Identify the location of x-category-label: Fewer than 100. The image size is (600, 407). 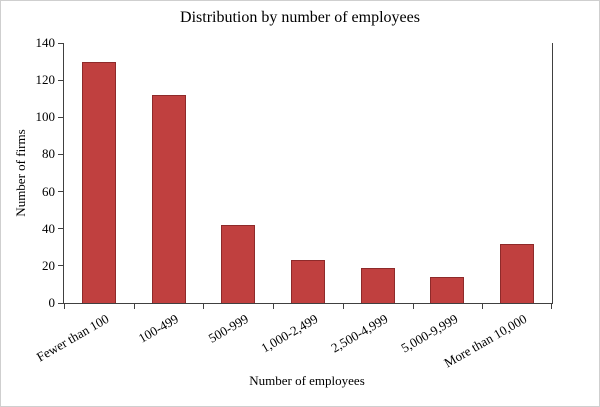
(72, 338).